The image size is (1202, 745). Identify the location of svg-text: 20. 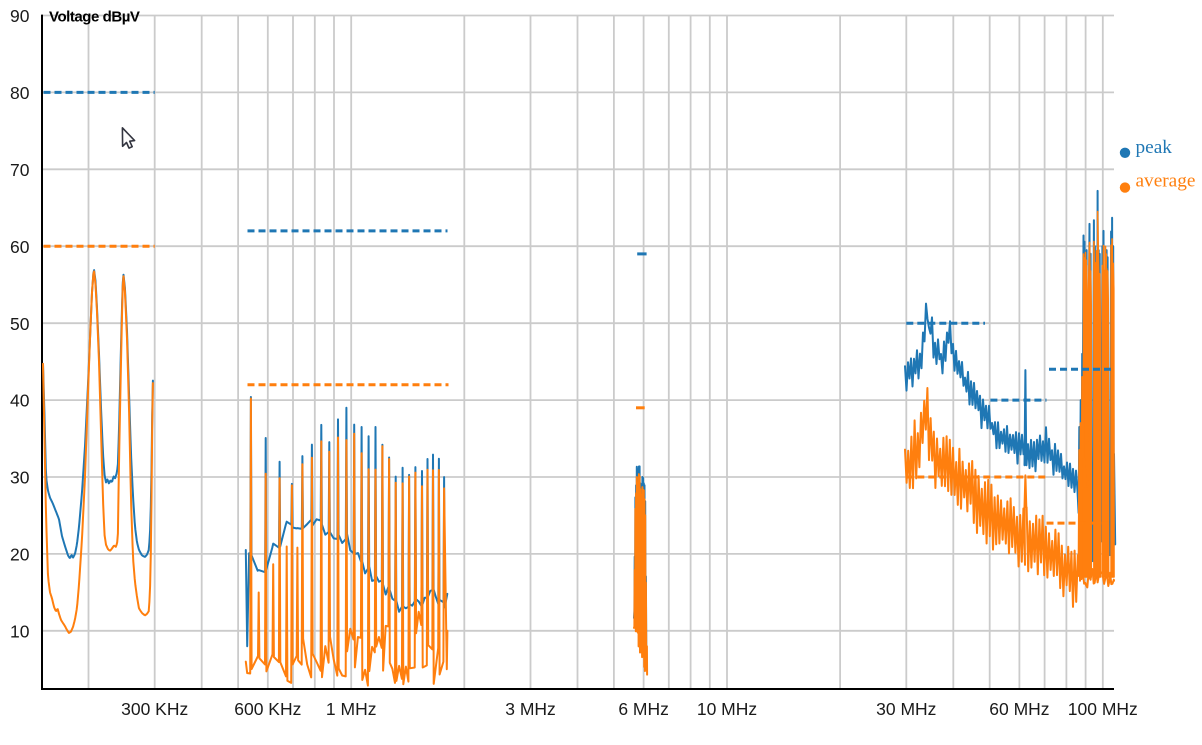
(20, 555).